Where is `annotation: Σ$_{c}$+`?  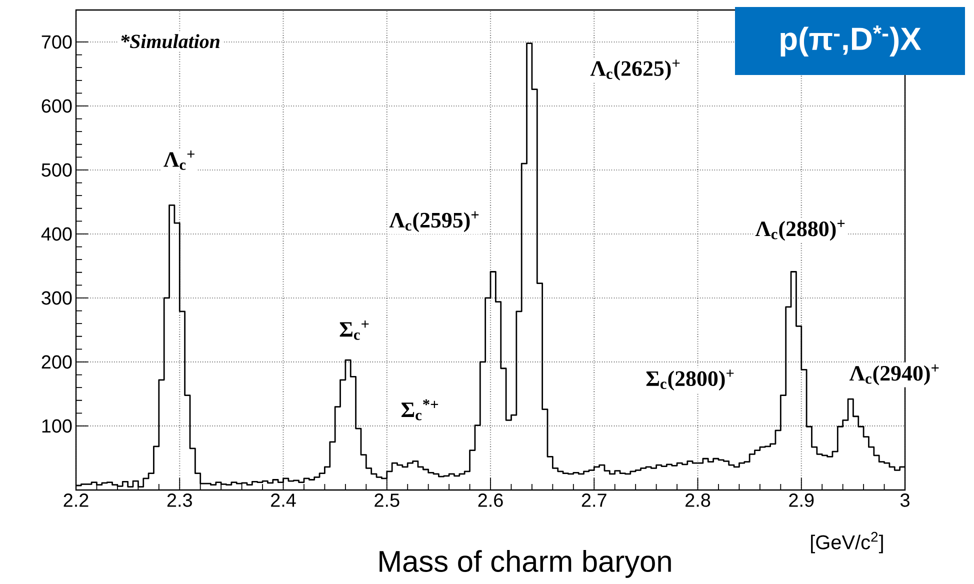 annotation: Σ$_{c}$+ is located at coordinates (354, 330).